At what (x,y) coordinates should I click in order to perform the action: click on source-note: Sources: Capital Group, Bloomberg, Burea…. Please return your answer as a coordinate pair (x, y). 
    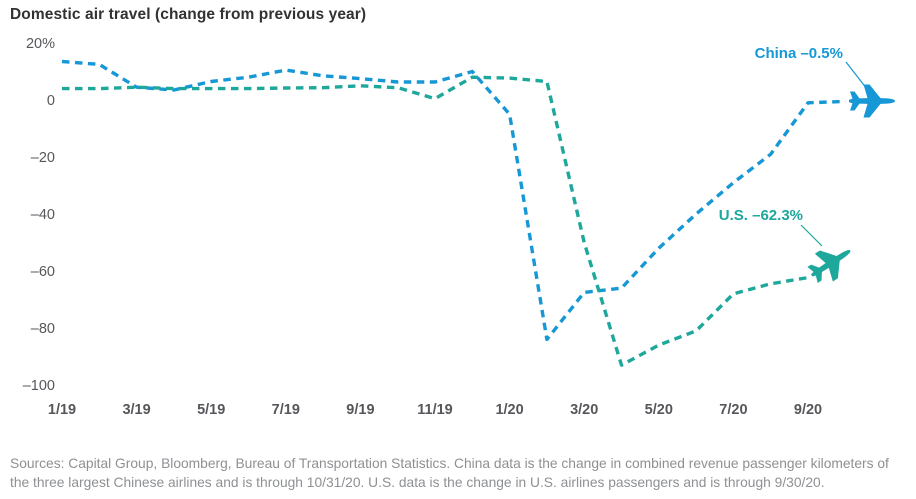
    Looking at the image, I should click on (449, 472).